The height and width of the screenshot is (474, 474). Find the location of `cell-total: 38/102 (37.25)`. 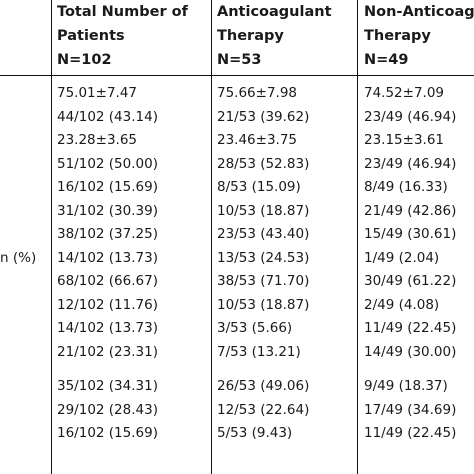

cell-total: 38/102 (37.25) is located at coordinates (107, 234).